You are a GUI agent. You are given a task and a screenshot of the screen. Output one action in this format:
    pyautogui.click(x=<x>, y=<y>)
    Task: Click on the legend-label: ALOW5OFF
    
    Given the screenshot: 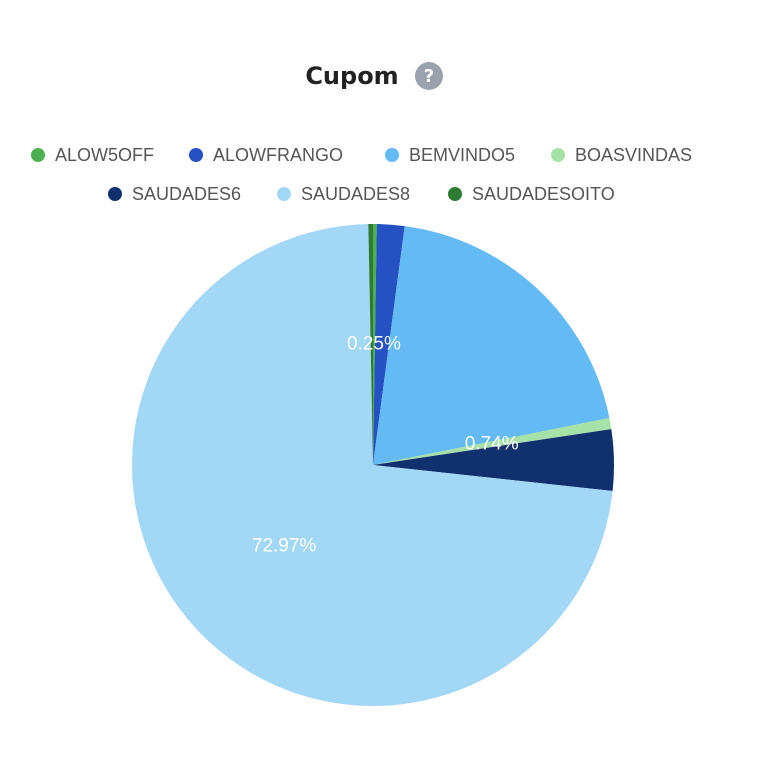 What is the action you would take?
    pyautogui.click(x=104, y=155)
    